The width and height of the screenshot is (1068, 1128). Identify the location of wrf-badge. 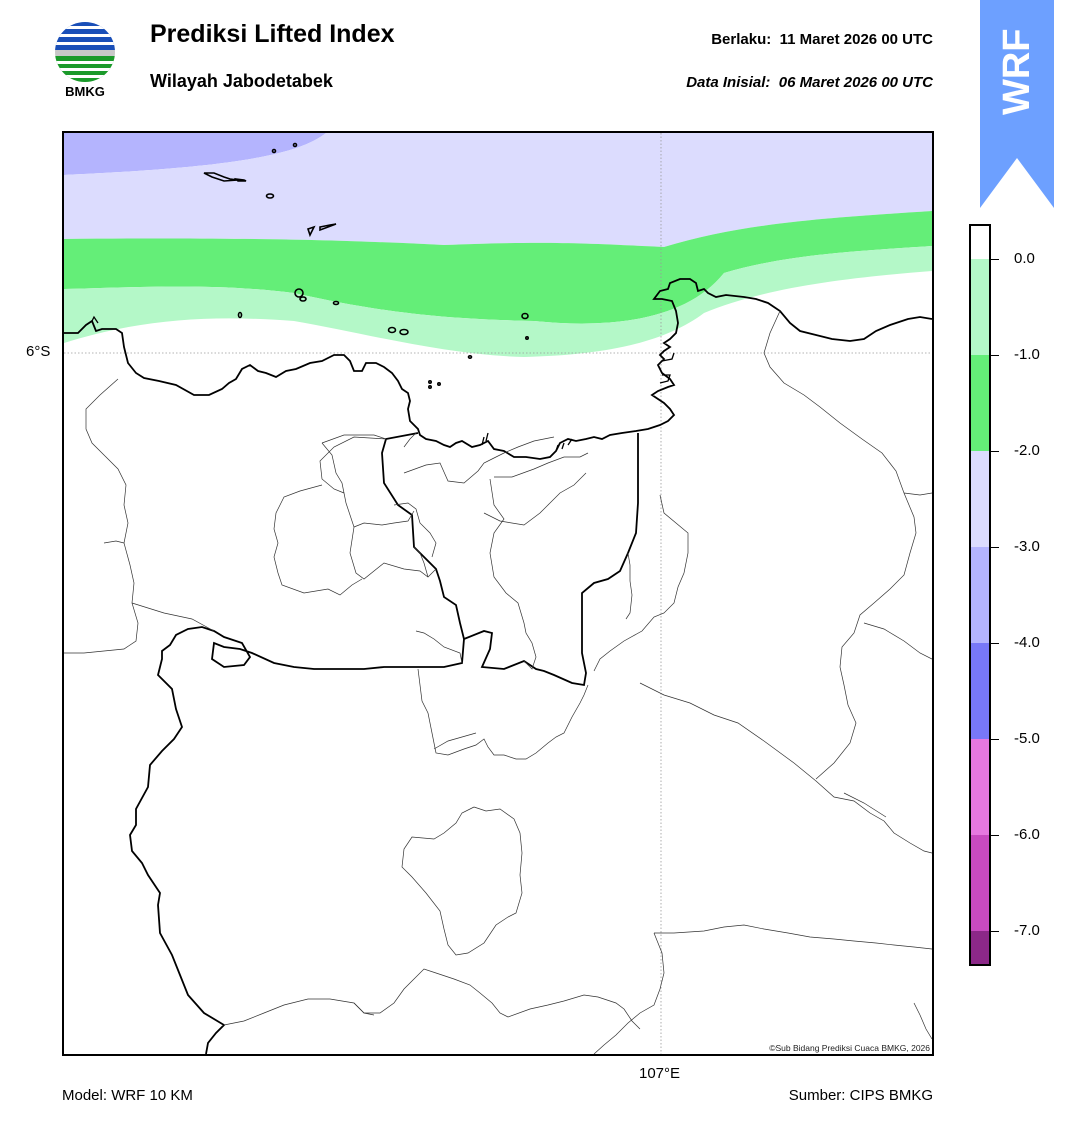
(1017, 104).